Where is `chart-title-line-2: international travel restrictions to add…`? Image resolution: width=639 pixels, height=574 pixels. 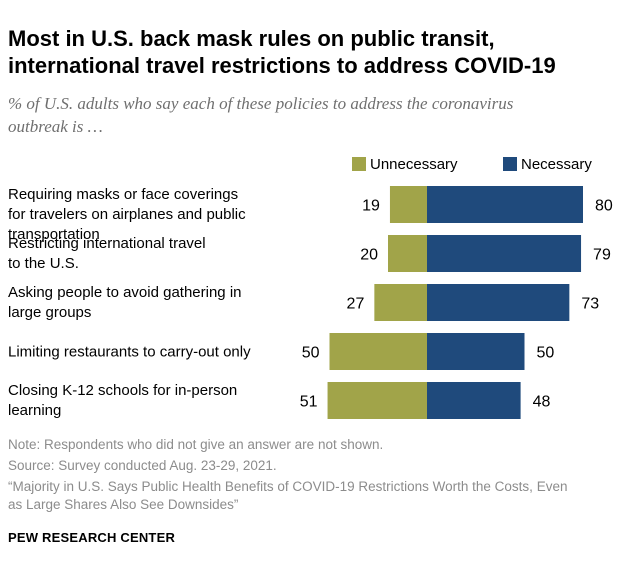
chart-title-line-2: international travel restrictions to add… is located at coordinates (282, 65).